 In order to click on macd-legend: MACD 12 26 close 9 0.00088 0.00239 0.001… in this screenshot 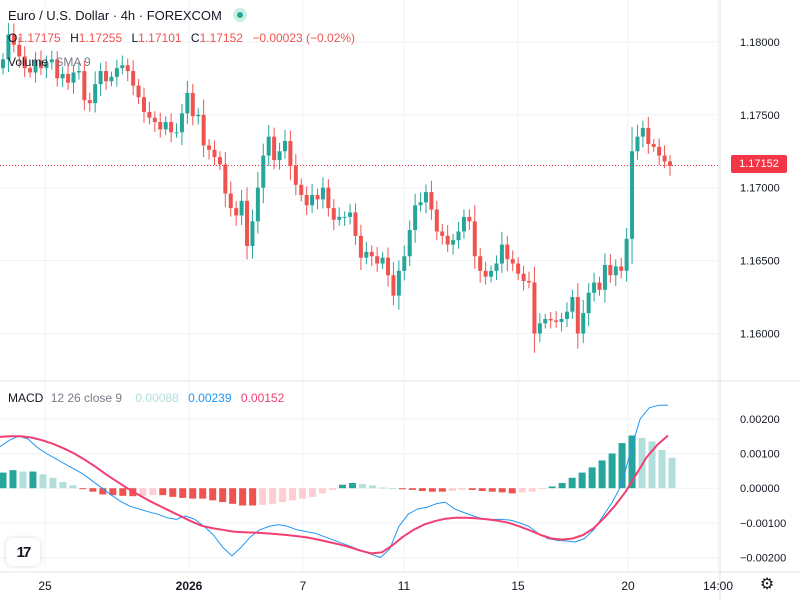, I will do `click(146, 398)`.